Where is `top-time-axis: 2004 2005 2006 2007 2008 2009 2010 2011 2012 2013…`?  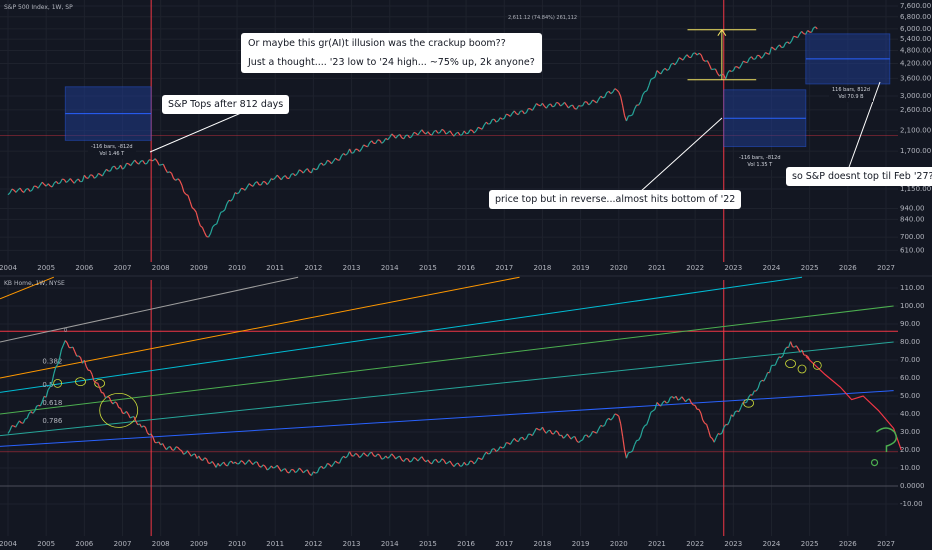 top-time-axis: 2004 2005 2006 2007 2008 2009 2010 2011 2012 2013… is located at coordinates (447, 268).